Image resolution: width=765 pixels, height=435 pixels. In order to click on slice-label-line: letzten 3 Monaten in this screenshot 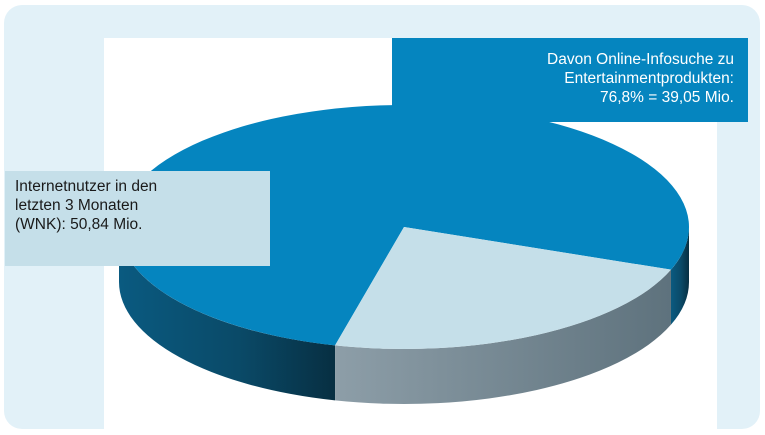, I will do `click(77, 205)`.